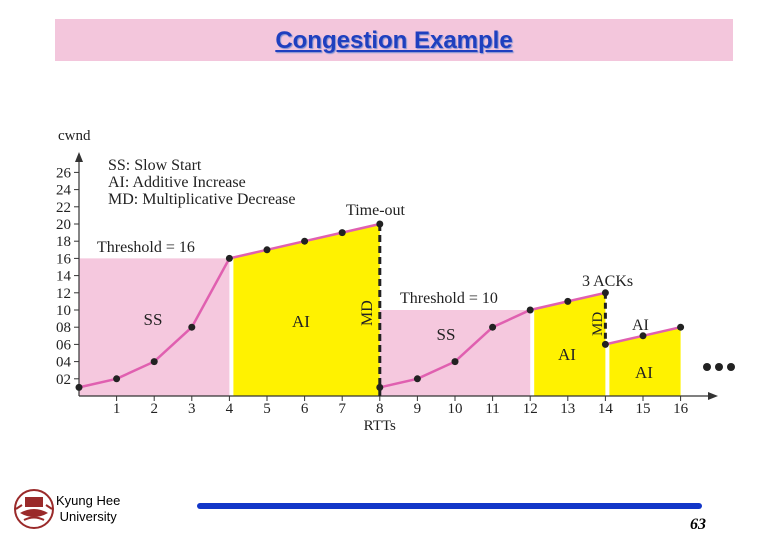  What do you see at coordinates (607, 281) in the screenshot?
I see `acks-label: 3 ACKs` at bounding box center [607, 281].